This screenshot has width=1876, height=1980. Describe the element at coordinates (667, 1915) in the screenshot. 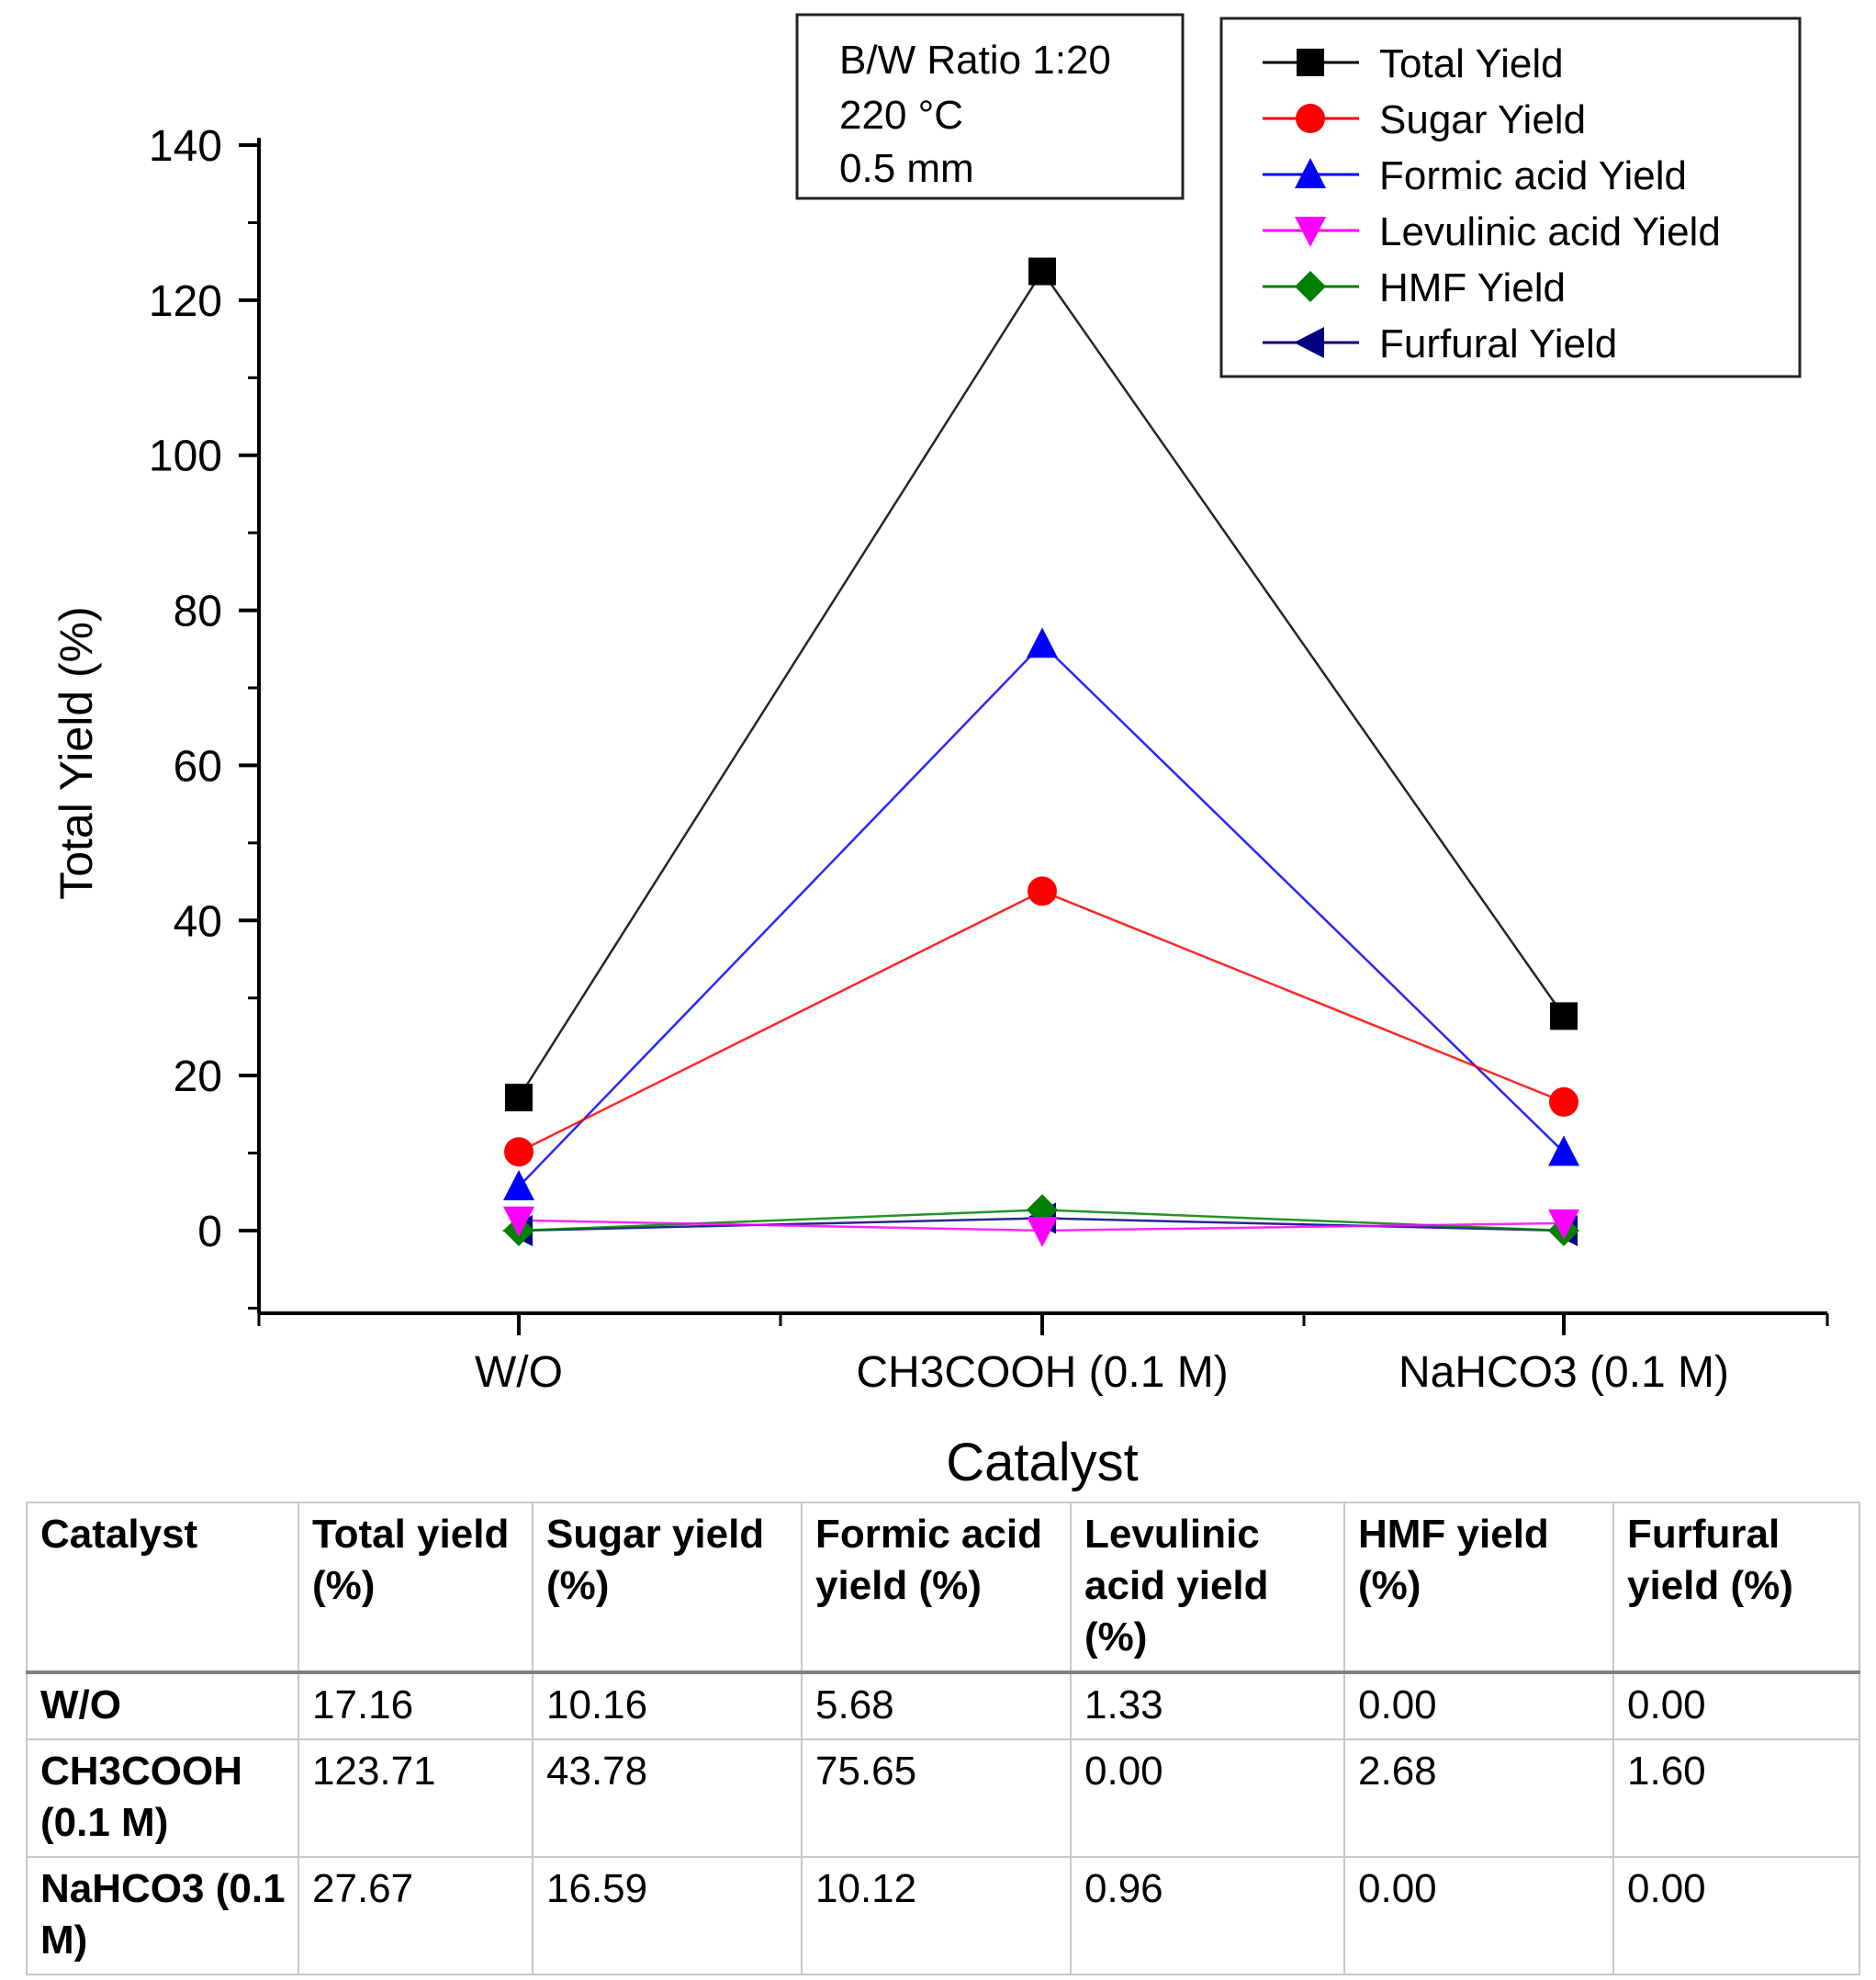

I see `table-cell: 16.59` at that location.